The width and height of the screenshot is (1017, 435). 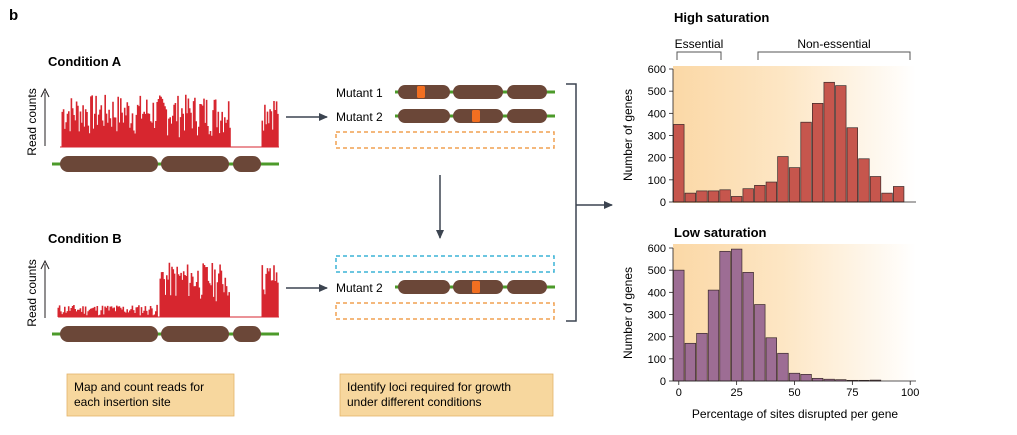 What do you see at coordinates (122, 402) in the screenshot?
I see `step1-line2: each insertion site` at bounding box center [122, 402].